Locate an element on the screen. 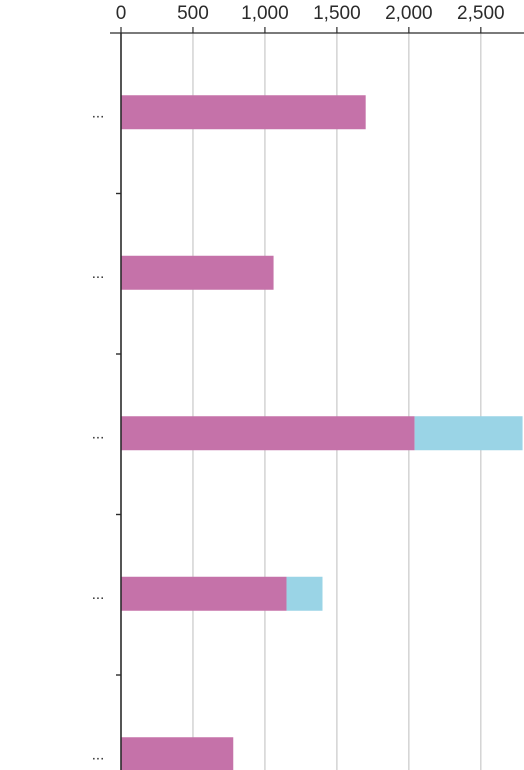  x-tick-label: 2,500 is located at coordinates (481, 13).